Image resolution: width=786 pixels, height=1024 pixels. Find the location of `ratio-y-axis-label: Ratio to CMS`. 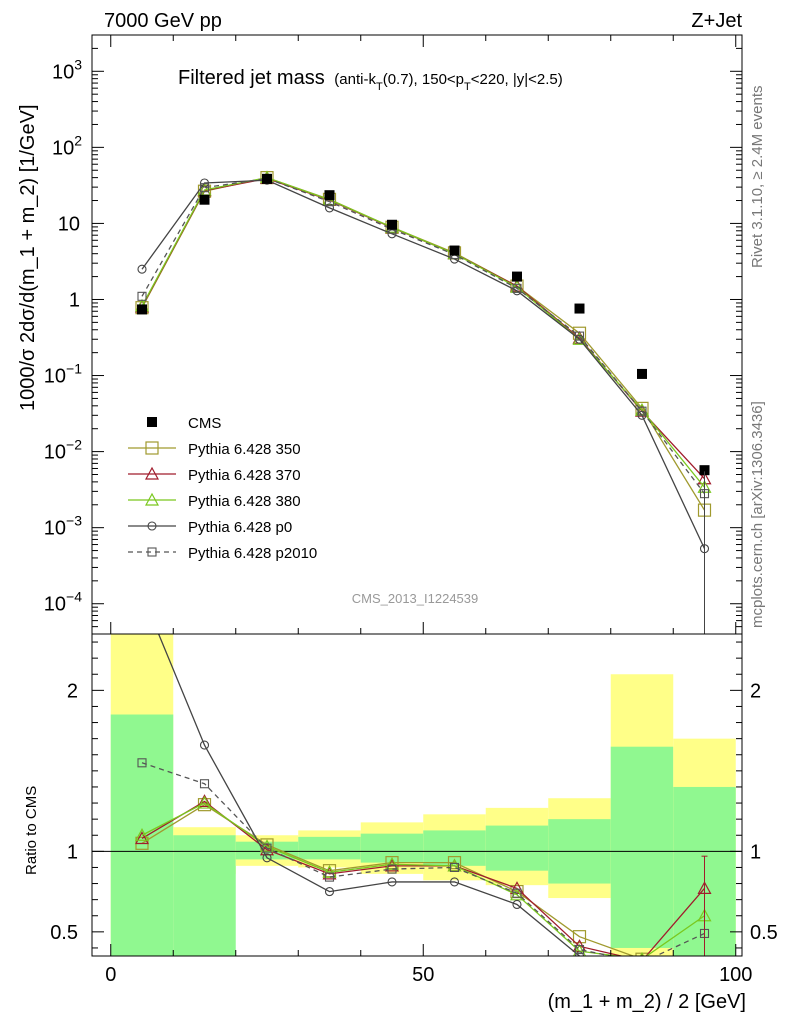

ratio-y-axis-label: Ratio to CMS is located at coordinates (31, 830).